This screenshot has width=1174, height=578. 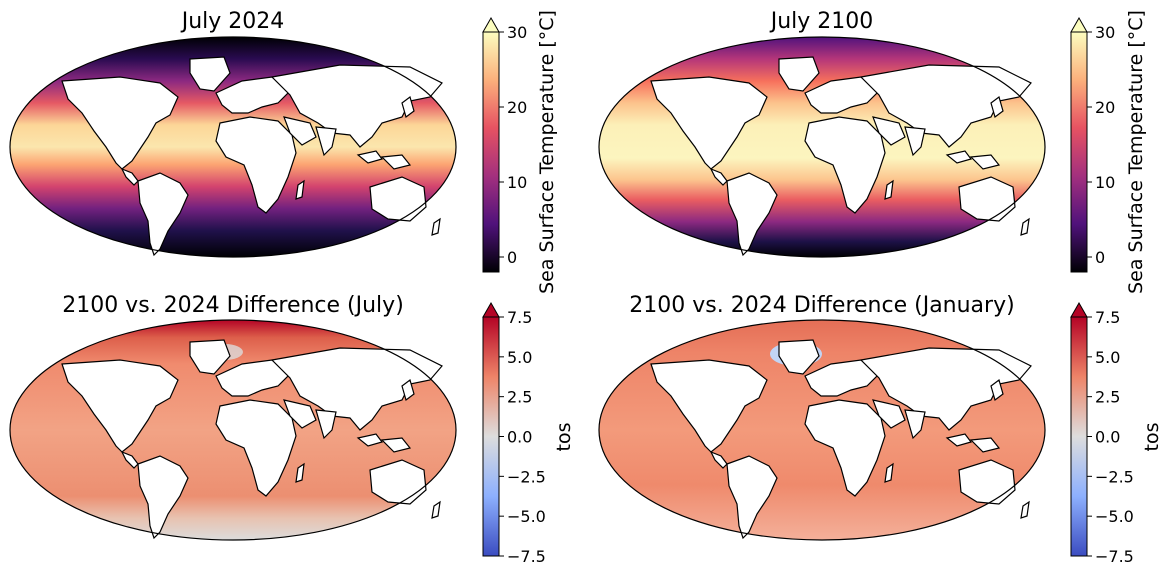 I want to click on panel-title: July 2100, so click(x=821, y=21).